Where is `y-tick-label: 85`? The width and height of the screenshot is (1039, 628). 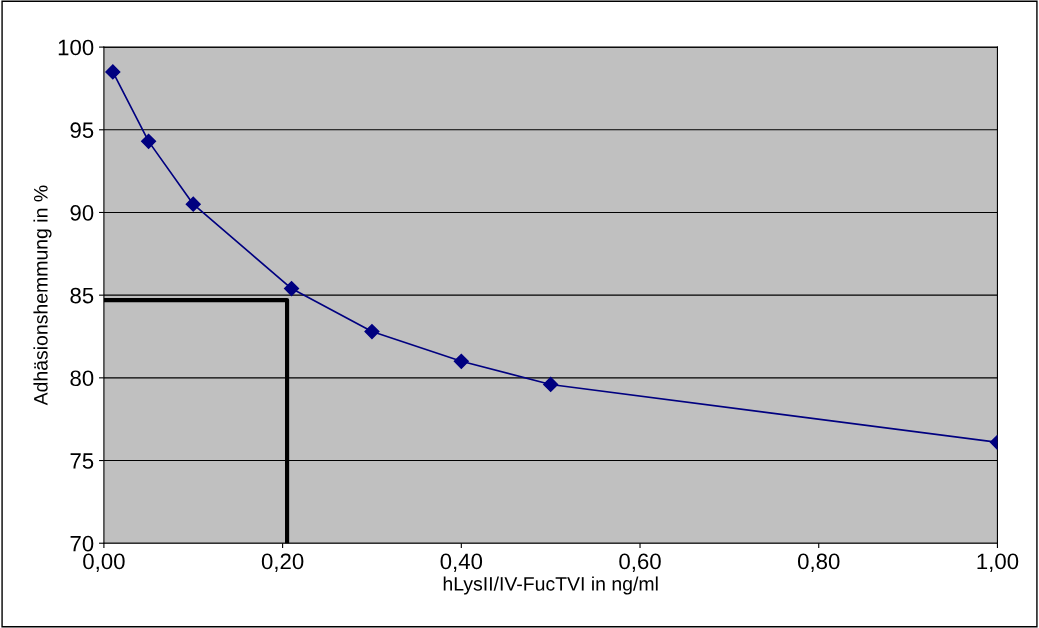 y-tick-label: 85 is located at coordinates (82, 295).